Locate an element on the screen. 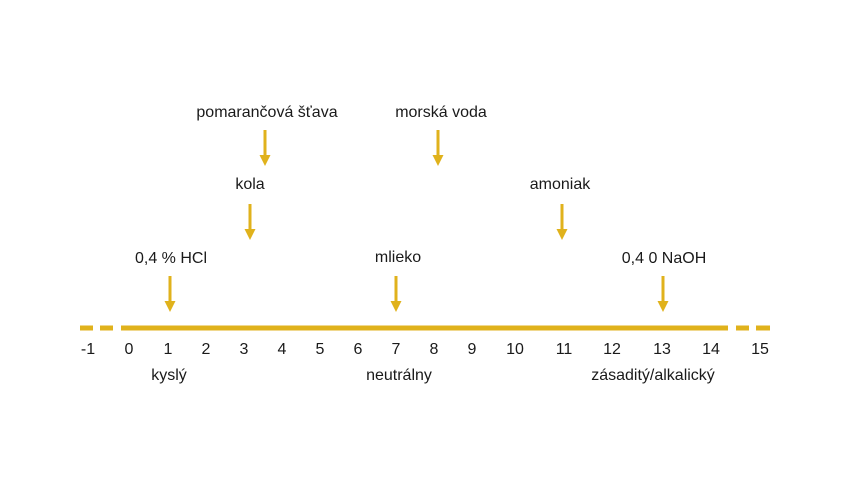 This screenshot has width=850, height=478. arrow-orange-juice is located at coordinates (265, 148).